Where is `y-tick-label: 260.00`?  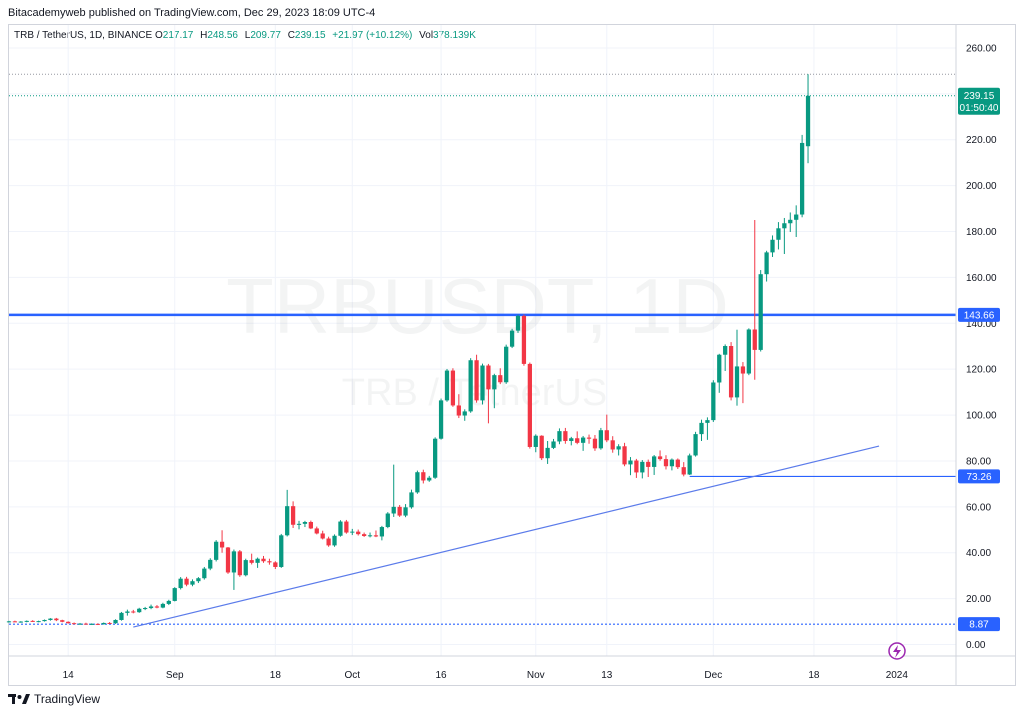 y-tick-label: 260.00 is located at coordinates (981, 48).